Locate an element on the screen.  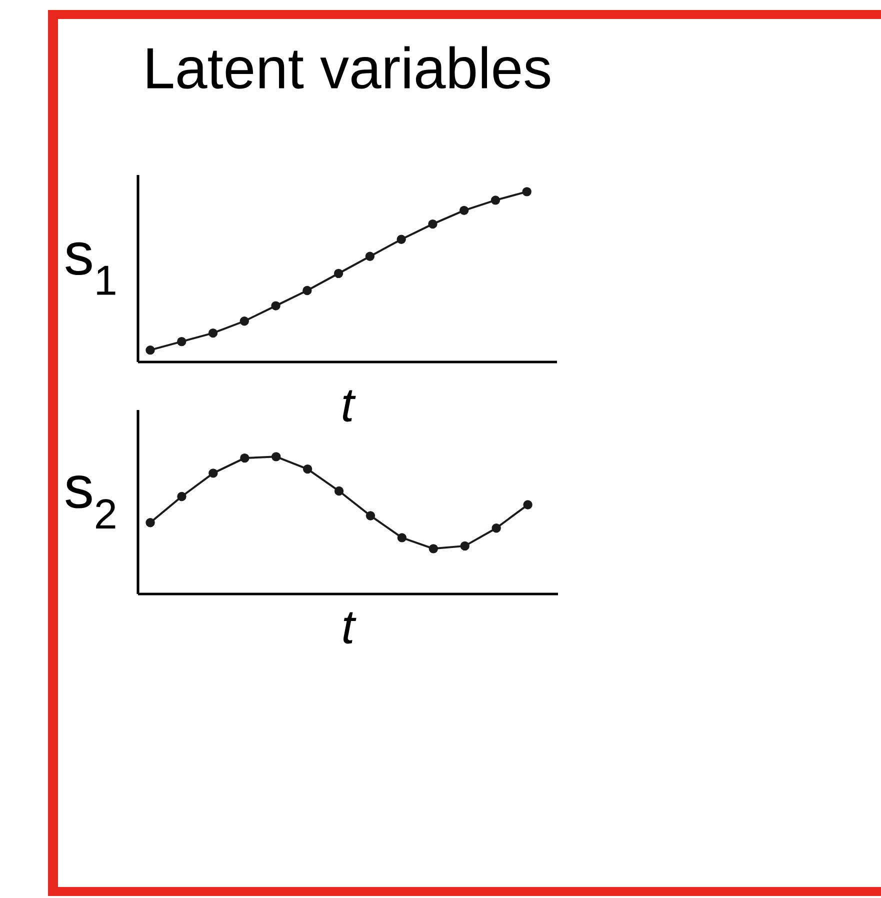
y-axis-title: s$_{2}$ is located at coordinates (91, 502).